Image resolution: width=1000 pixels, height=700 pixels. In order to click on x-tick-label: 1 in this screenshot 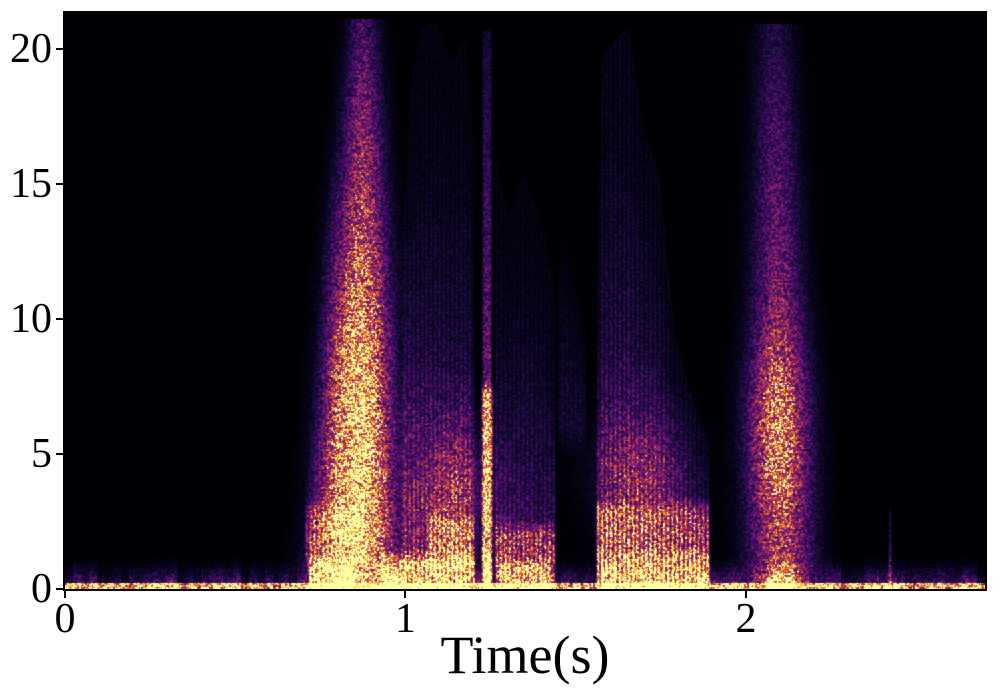, I will do `click(405, 619)`.